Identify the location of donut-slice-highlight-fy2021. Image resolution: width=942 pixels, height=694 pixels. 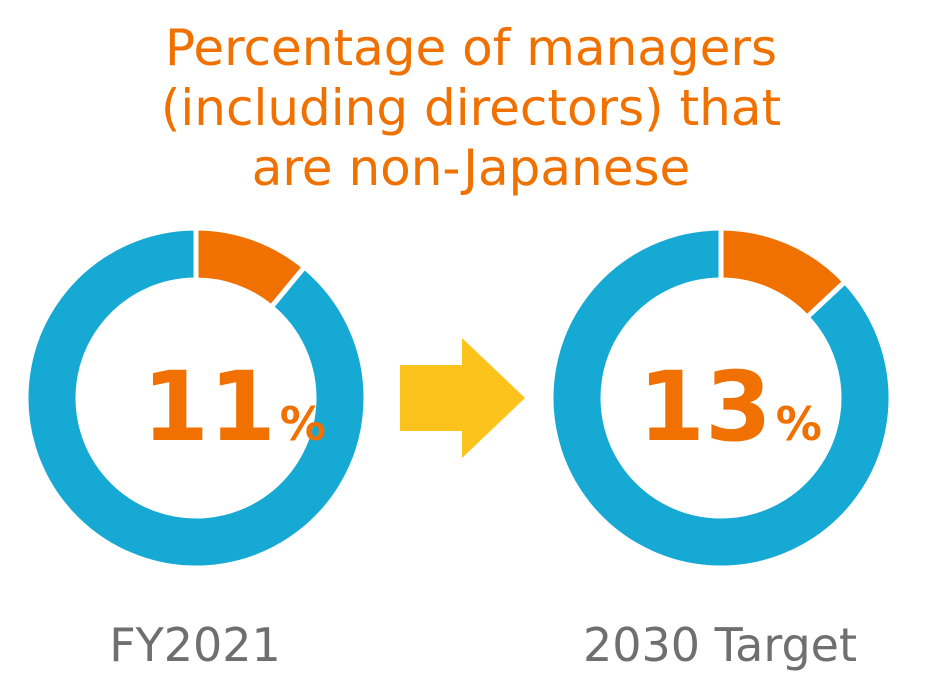
(250, 268).